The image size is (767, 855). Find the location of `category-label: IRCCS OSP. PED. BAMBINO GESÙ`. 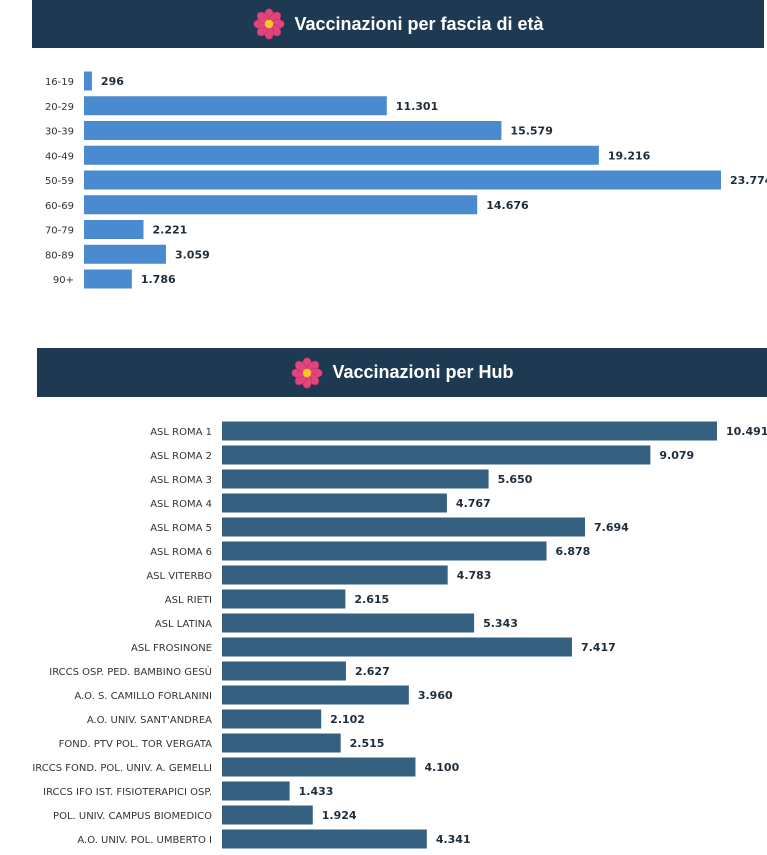

category-label: IRCCS OSP. PED. BAMBINO GESÙ is located at coordinates (130, 671).